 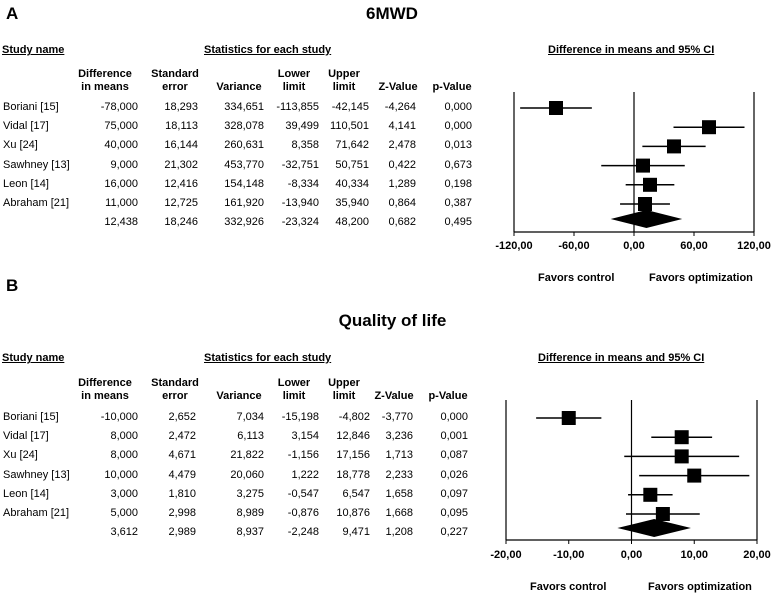 What do you see at coordinates (402, 222) in the screenshot?
I see `table-cell: 0,682` at bounding box center [402, 222].